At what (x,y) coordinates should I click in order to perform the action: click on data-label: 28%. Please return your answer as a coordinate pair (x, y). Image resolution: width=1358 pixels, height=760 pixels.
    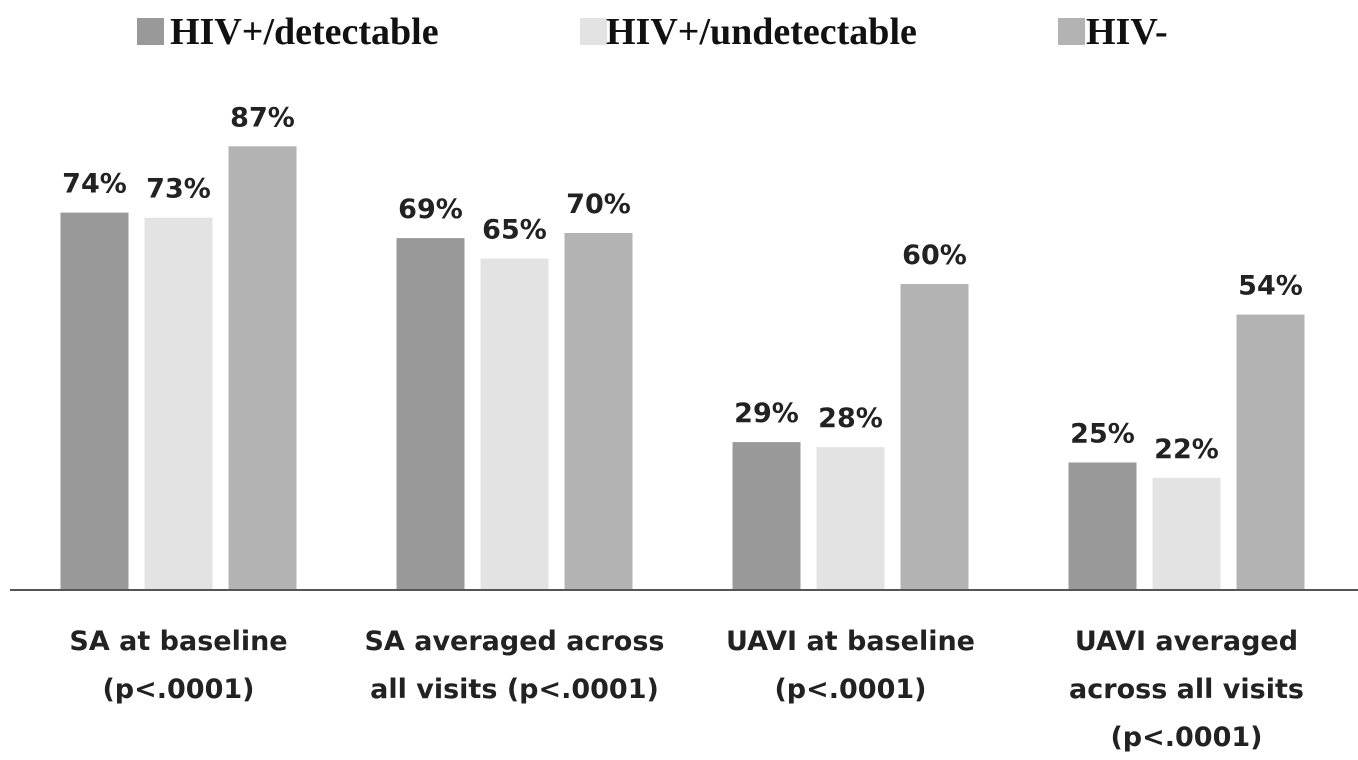
    Looking at the image, I should click on (850, 418).